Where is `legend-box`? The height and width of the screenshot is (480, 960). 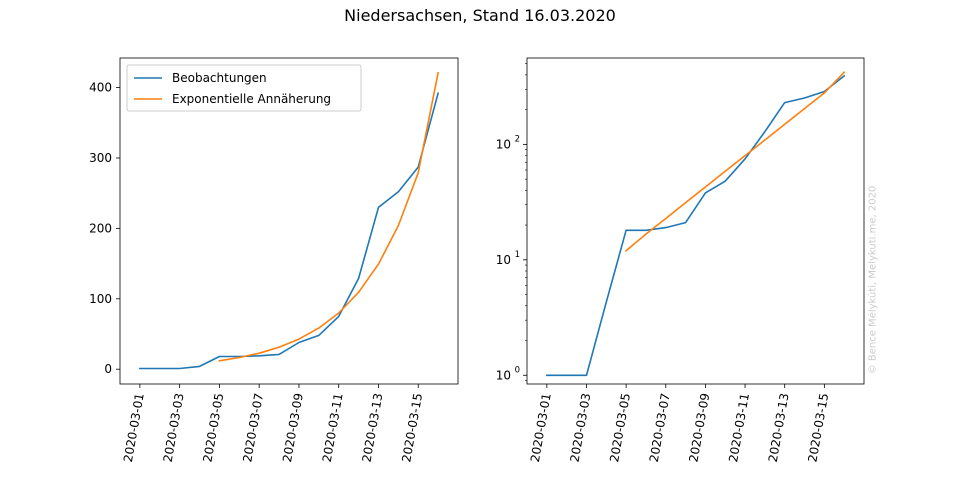
legend-box is located at coordinates (244, 88).